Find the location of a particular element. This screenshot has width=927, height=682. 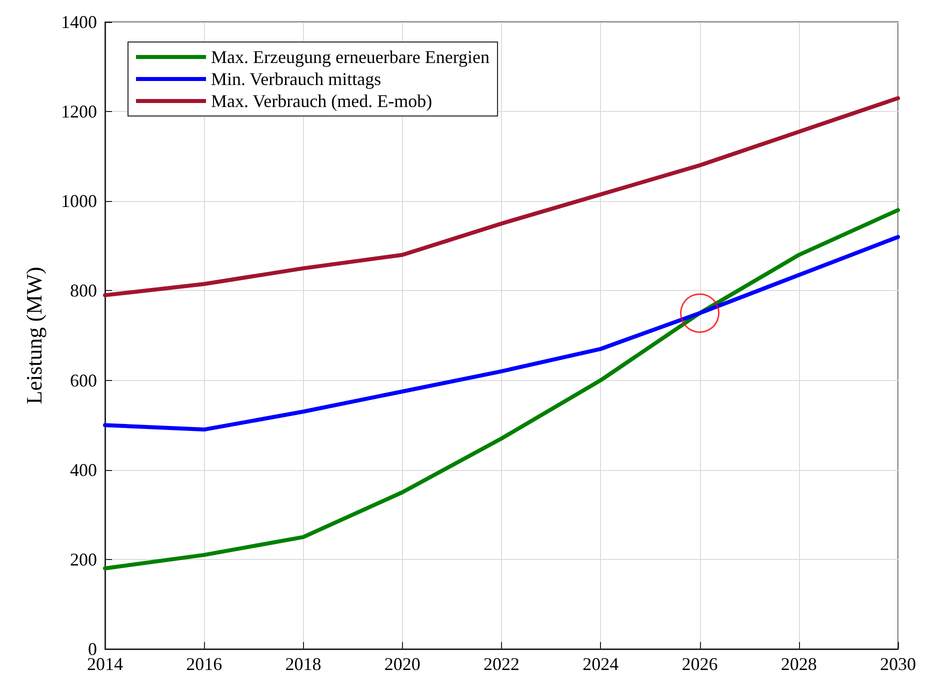

x-tick-label: 2020 is located at coordinates (402, 664).